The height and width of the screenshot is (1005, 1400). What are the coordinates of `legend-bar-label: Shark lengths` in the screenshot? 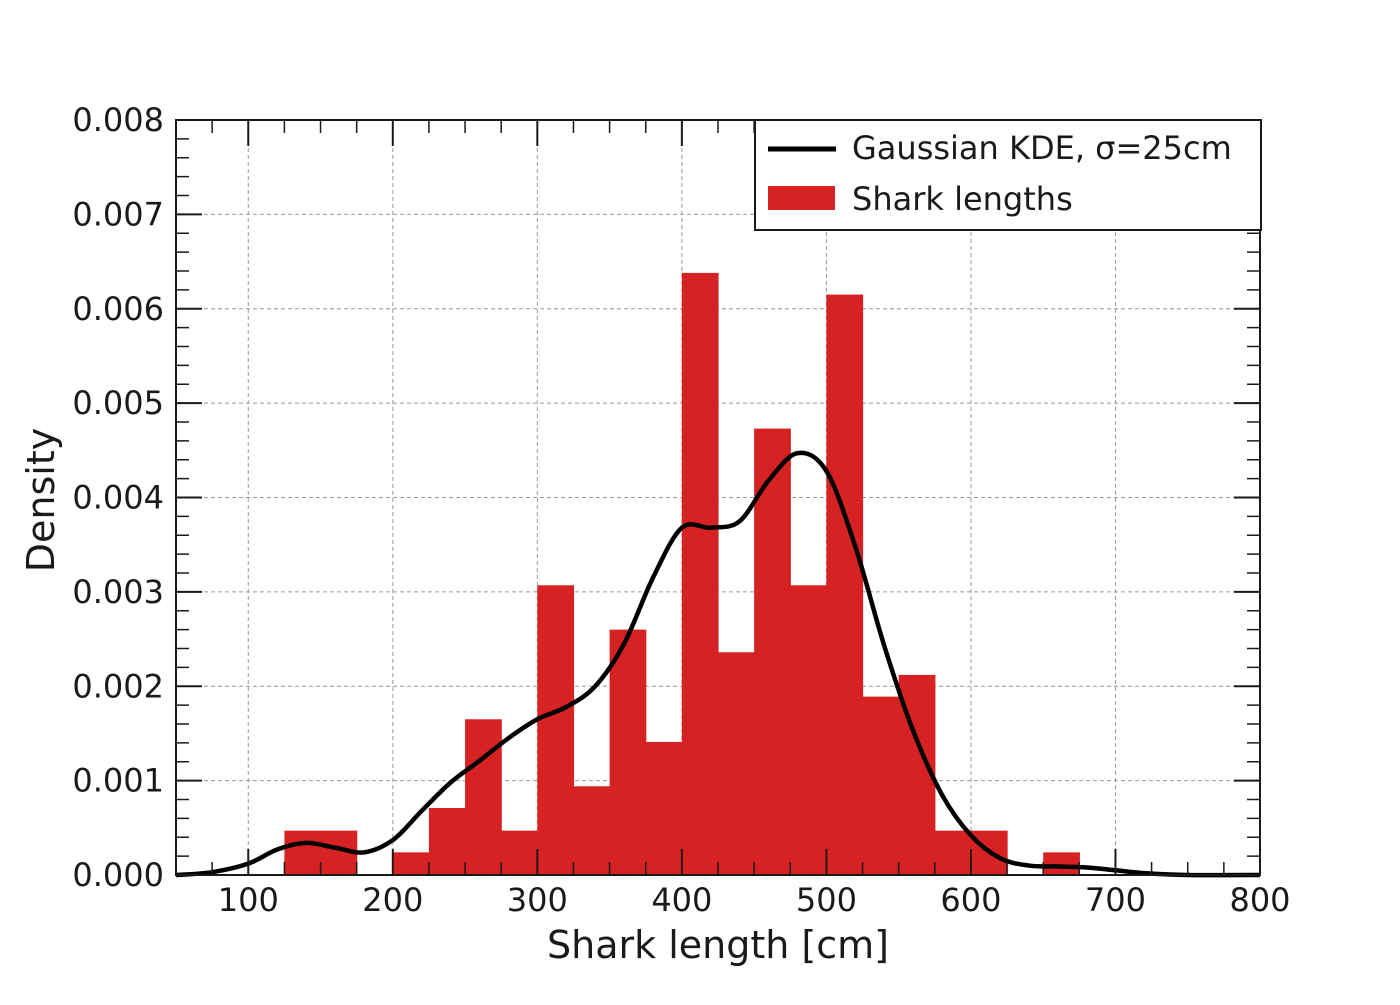 It's located at (962, 199).